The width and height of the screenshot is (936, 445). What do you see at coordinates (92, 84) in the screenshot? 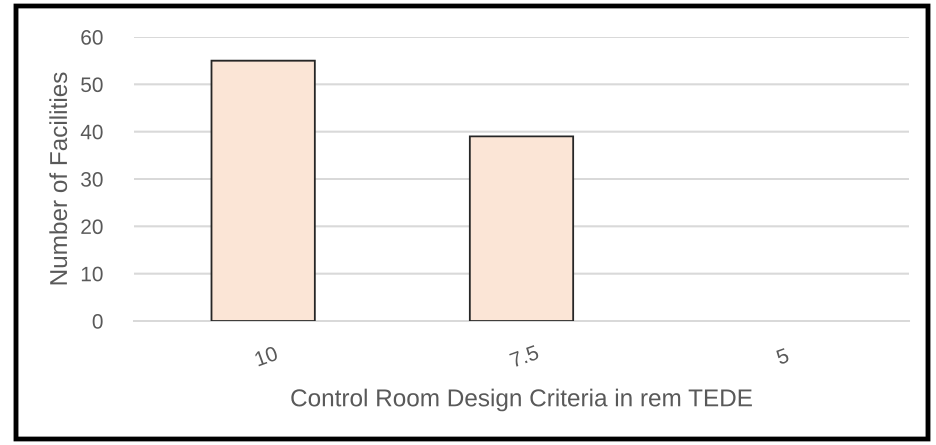
I see `y-tick-label: 50` at bounding box center [92, 84].